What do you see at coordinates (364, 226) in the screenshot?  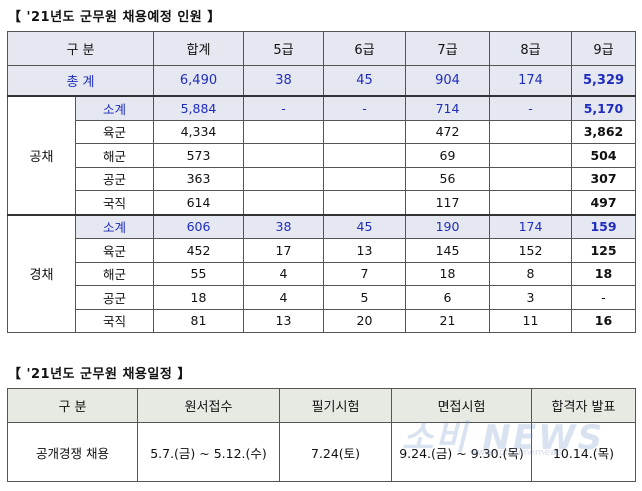 I see `cell-g6: 45` at bounding box center [364, 226].